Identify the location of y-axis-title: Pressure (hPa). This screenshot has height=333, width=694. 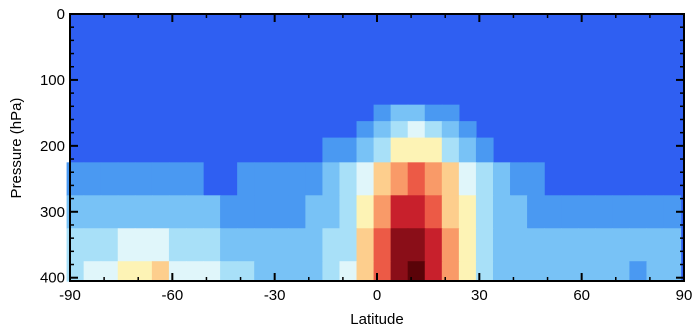
(16, 148).